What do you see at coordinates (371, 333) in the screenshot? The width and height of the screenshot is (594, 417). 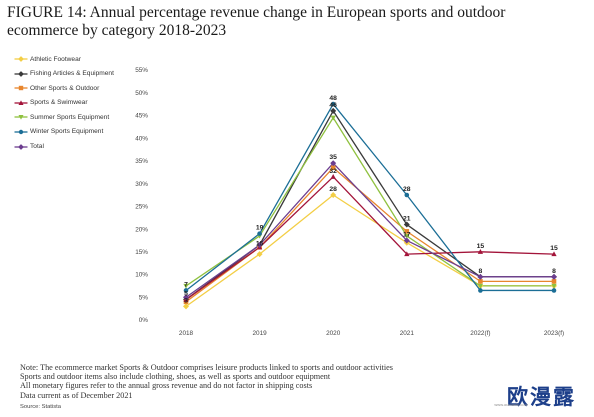 I see `x-axis: 2018 2019 2020 2021 2022(f) 2023(f)` at bounding box center [371, 333].